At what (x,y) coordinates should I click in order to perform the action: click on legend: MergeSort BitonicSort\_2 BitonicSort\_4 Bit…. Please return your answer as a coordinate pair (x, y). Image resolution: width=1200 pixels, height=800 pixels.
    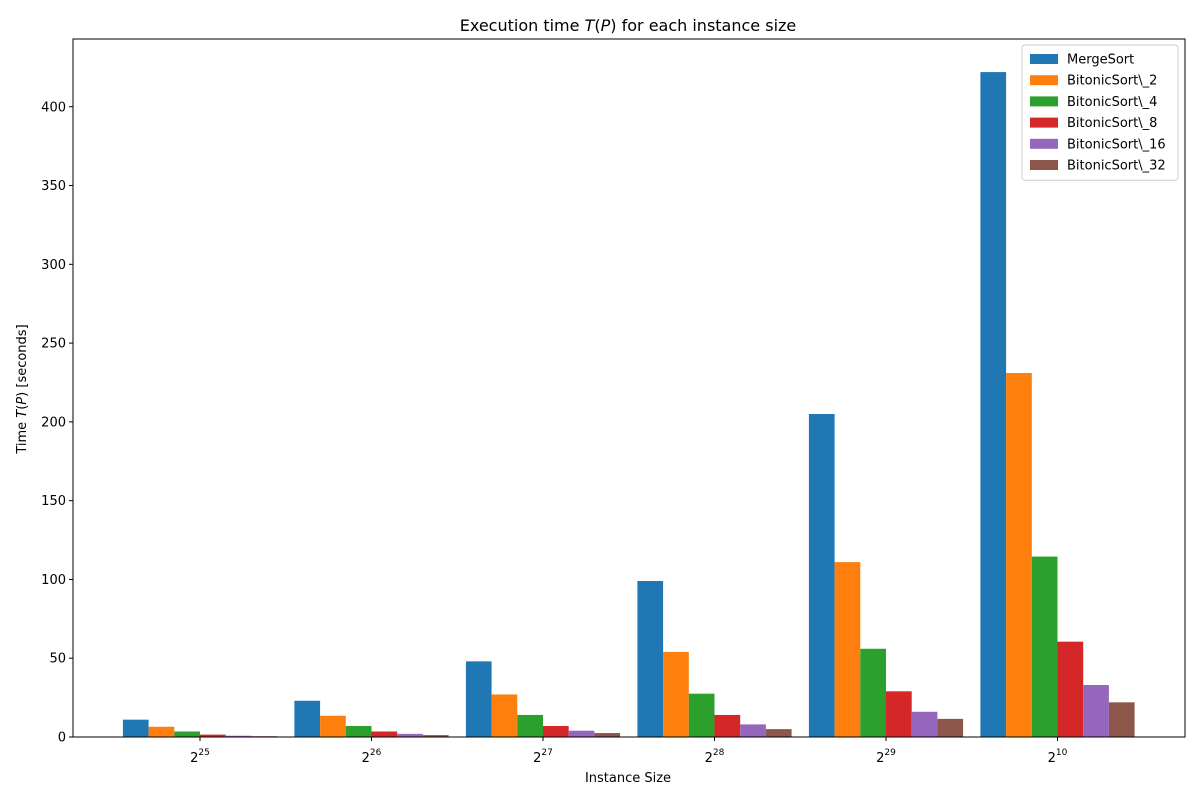
    Looking at the image, I should click on (1100, 112).